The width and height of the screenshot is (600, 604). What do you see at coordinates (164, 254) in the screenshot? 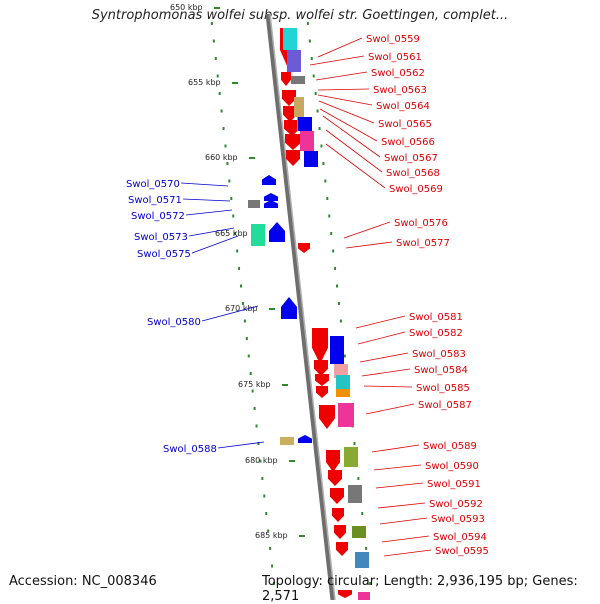
I see `gene-label-reverse: Swol_0575` at bounding box center [164, 254].